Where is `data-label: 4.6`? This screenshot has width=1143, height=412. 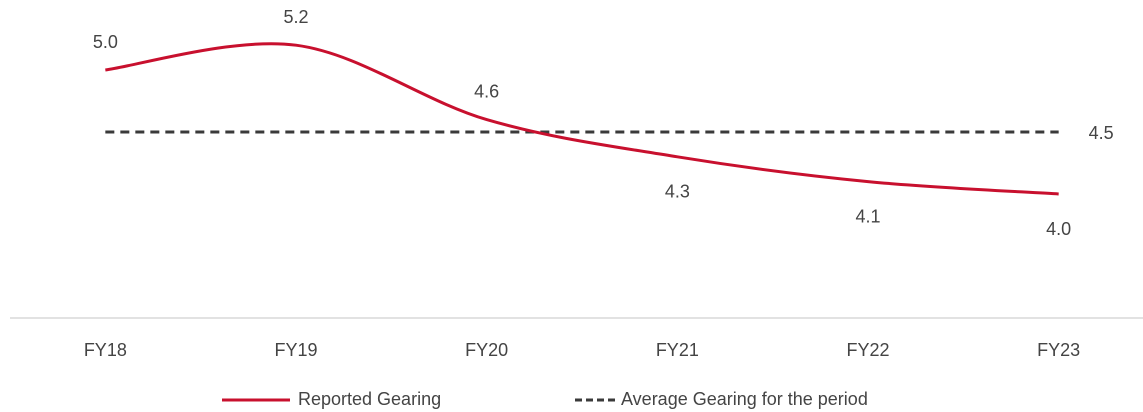 data-label: 4.6 is located at coordinates (486, 91).